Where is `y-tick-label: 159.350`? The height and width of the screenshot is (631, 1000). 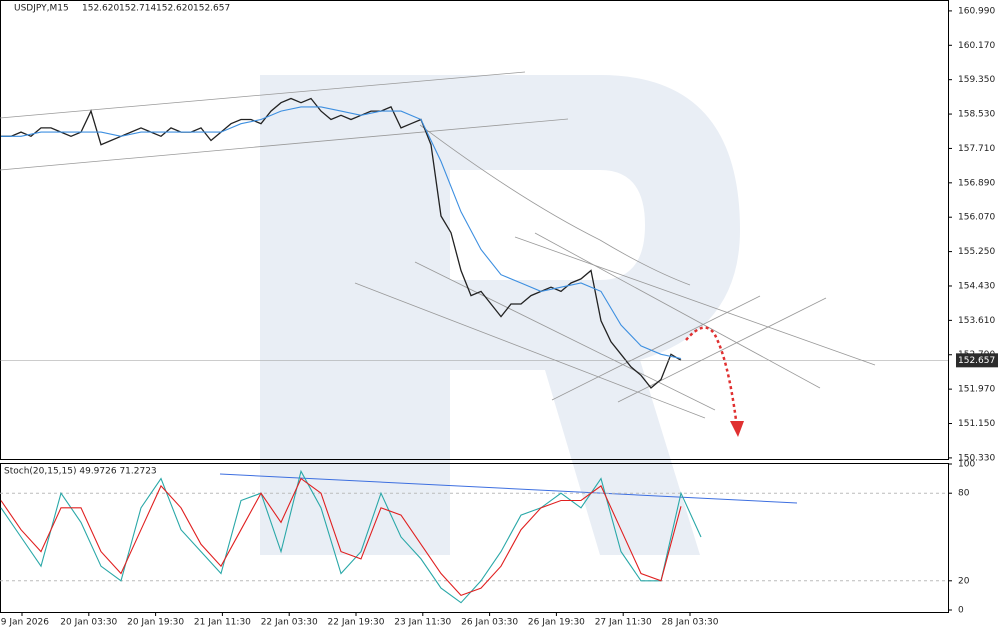
y-tick-label: 159.350 is located at coordinates (976, 80).